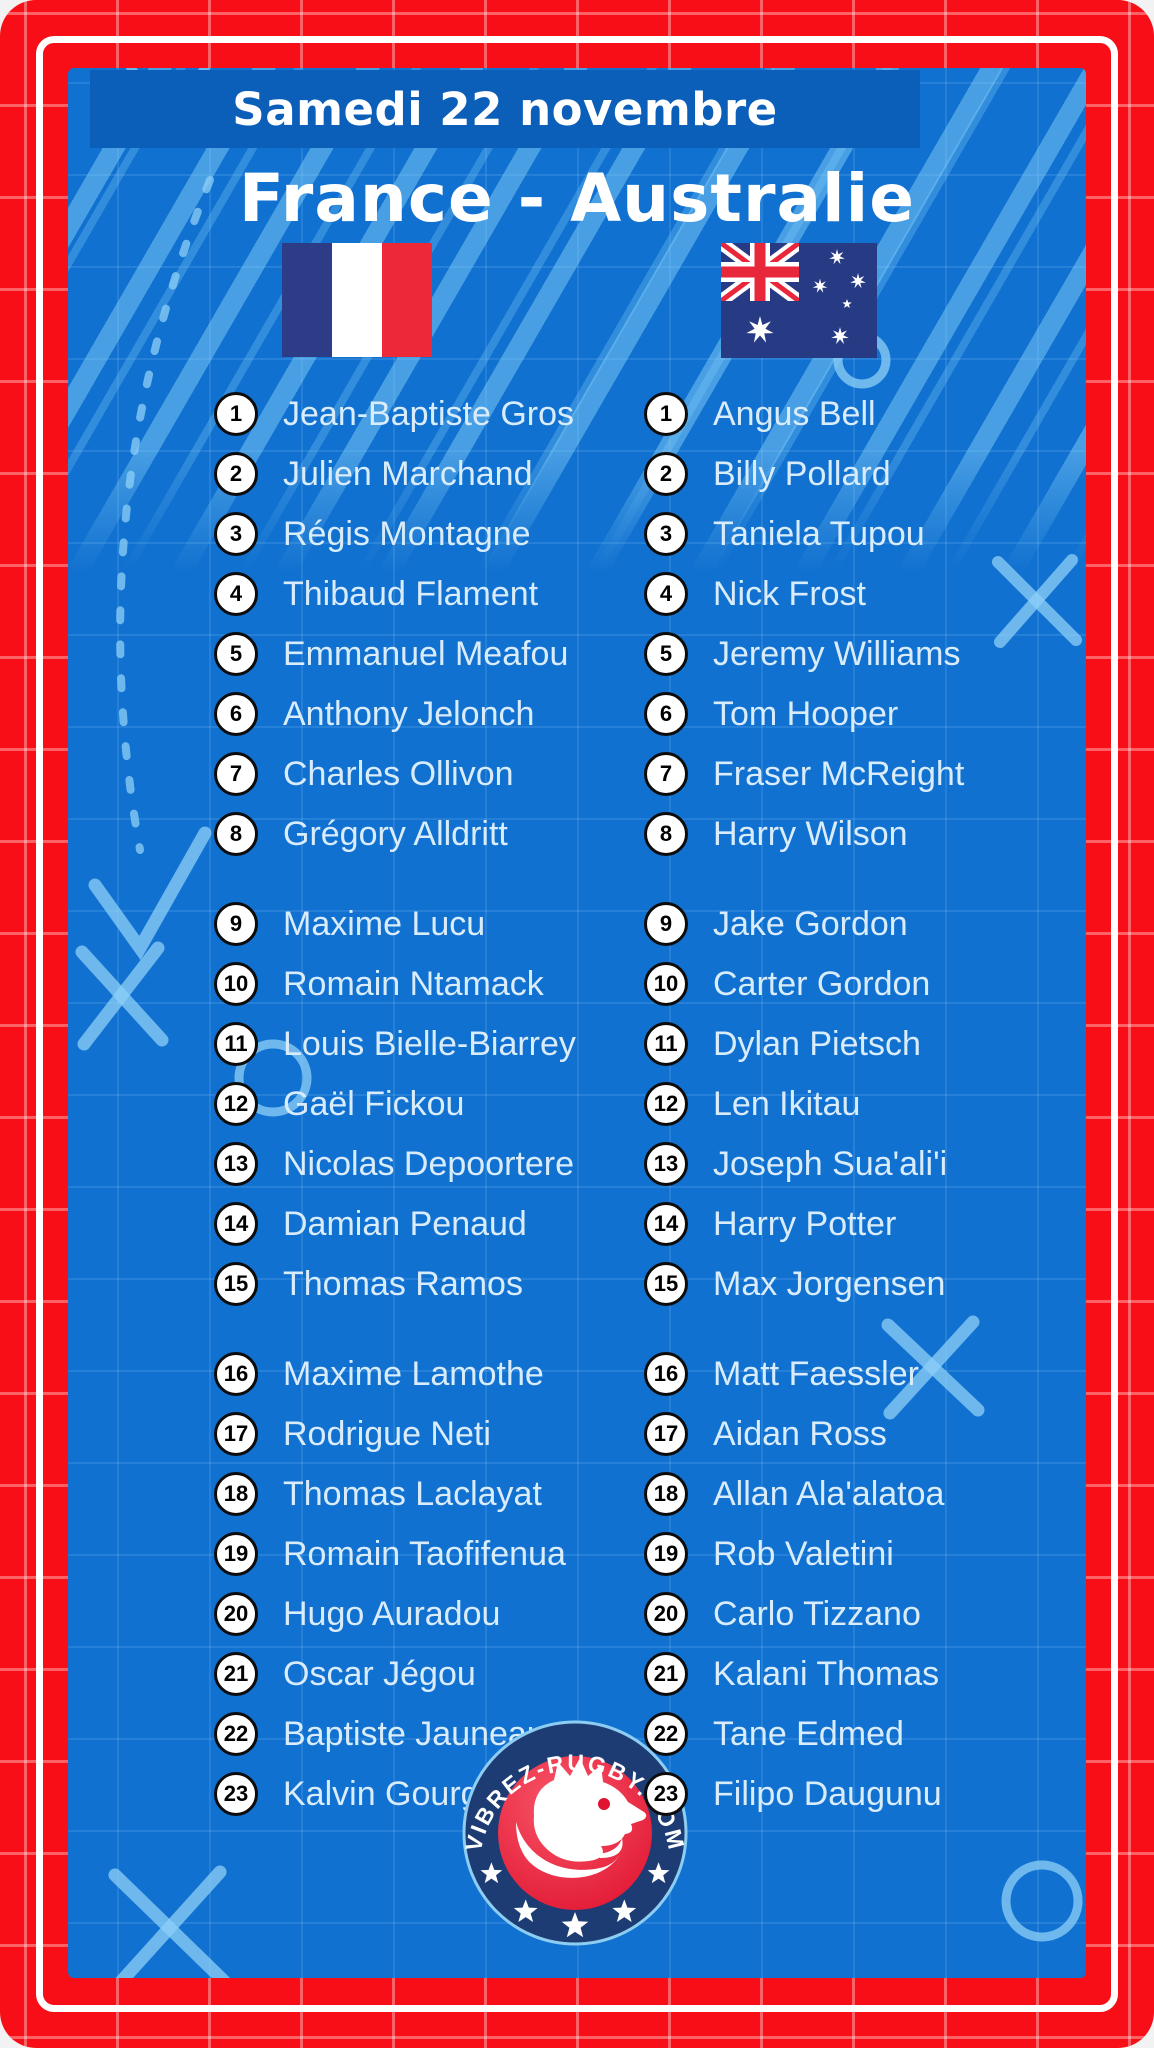 The image size is (1154, 2048). What do you see at coordinates (577, 414) in the screenshot?
I see `player-row: 1 Jean-Baptiste Gros` at bounding box center [577, 414].